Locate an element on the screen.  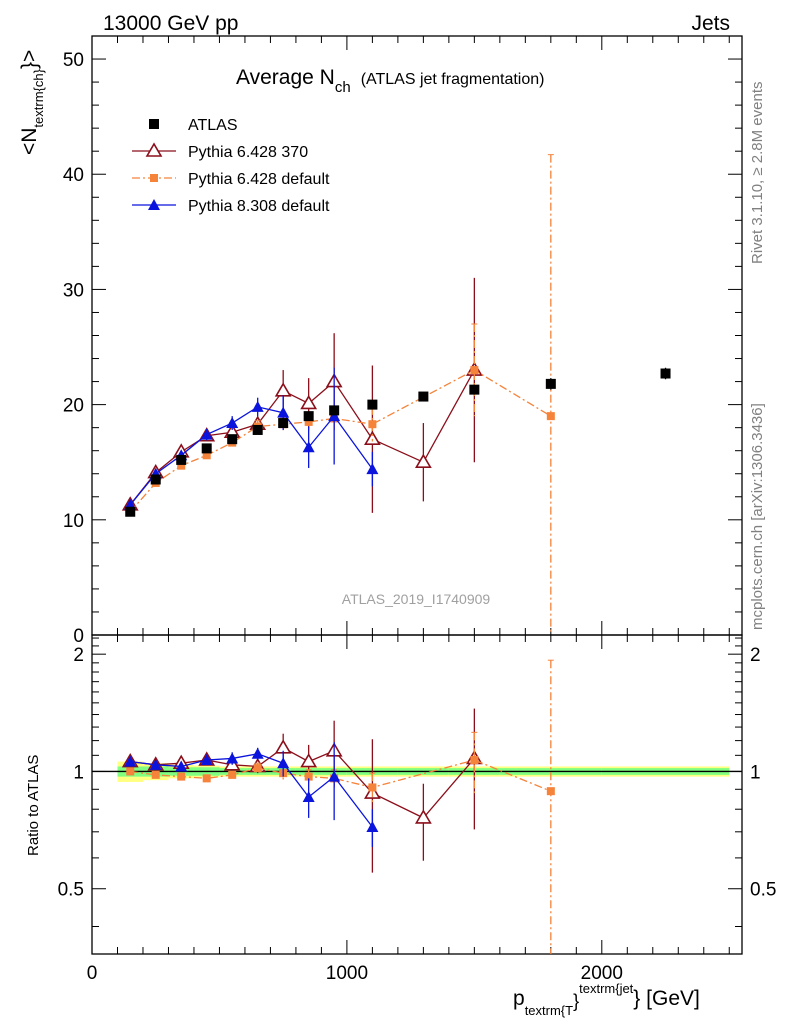
main-ytick-label: 30 is located at coordinates (73, 290).